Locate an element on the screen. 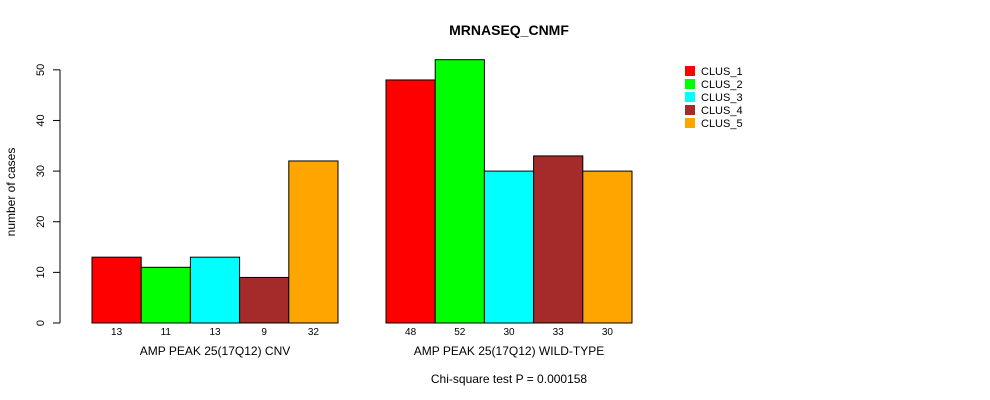 This screenshot has width=990, height=400. legend-item: CLUS_1 is located at coordinates (714, 72).